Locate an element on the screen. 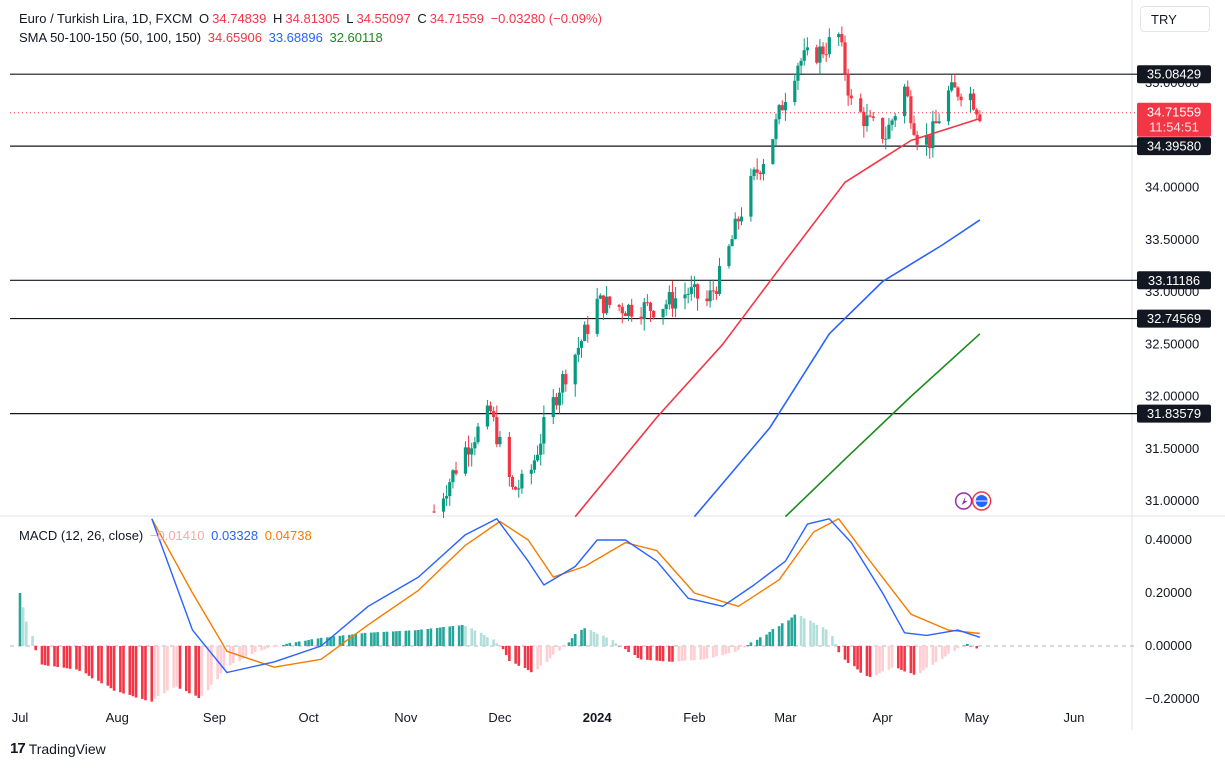  sma150-value: 32.60118 is located at coordinates (356, 37).